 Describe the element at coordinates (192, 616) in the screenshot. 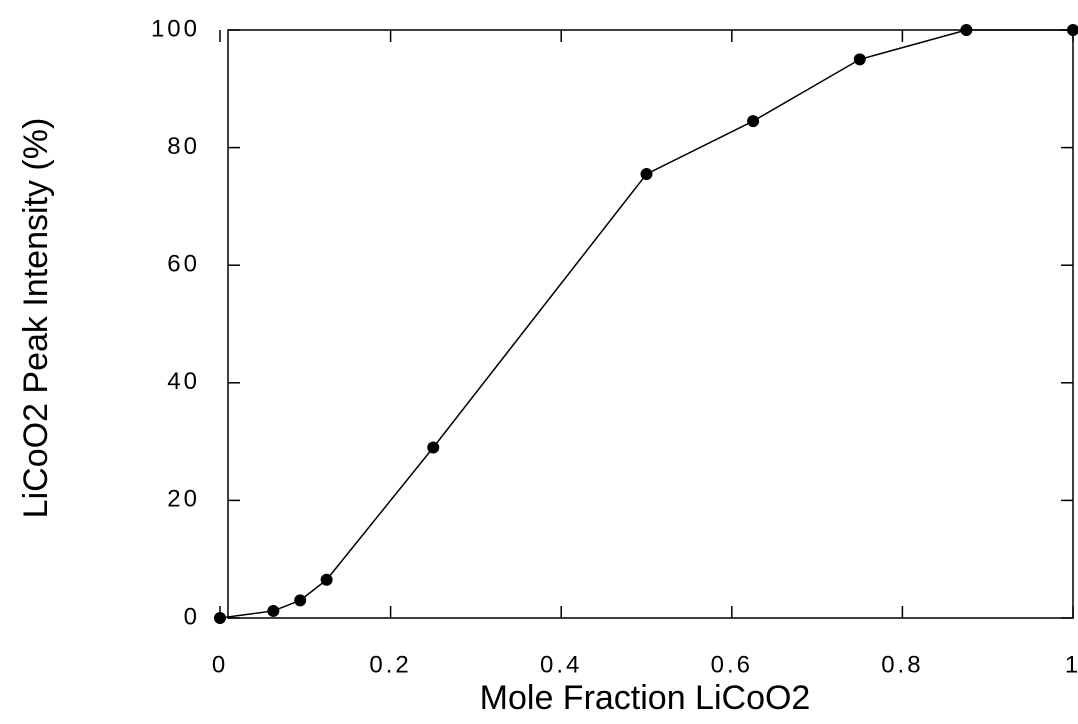

I see `y-tick-label: 0` at that location.